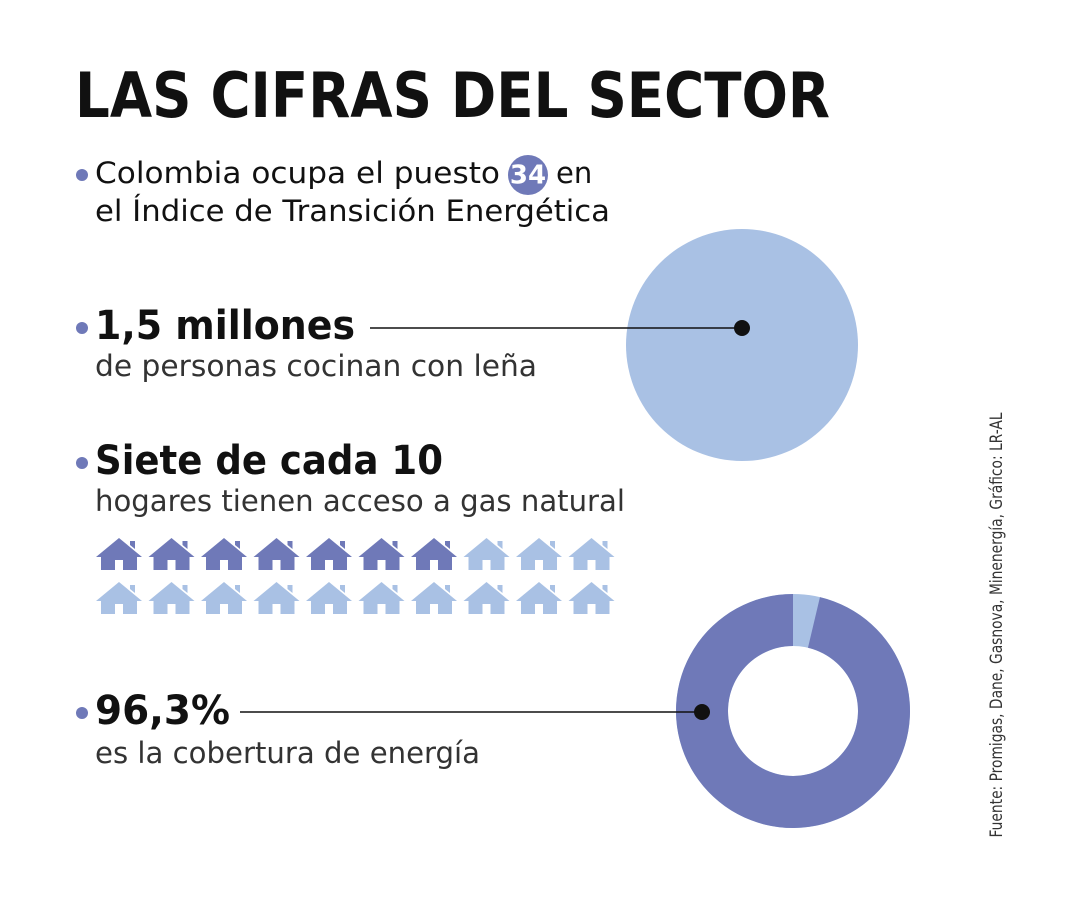  What do you see at coordinates (225, 326) in the screenshot?
I see `headline: 1,5 millones` at bounding box center [225, 326].